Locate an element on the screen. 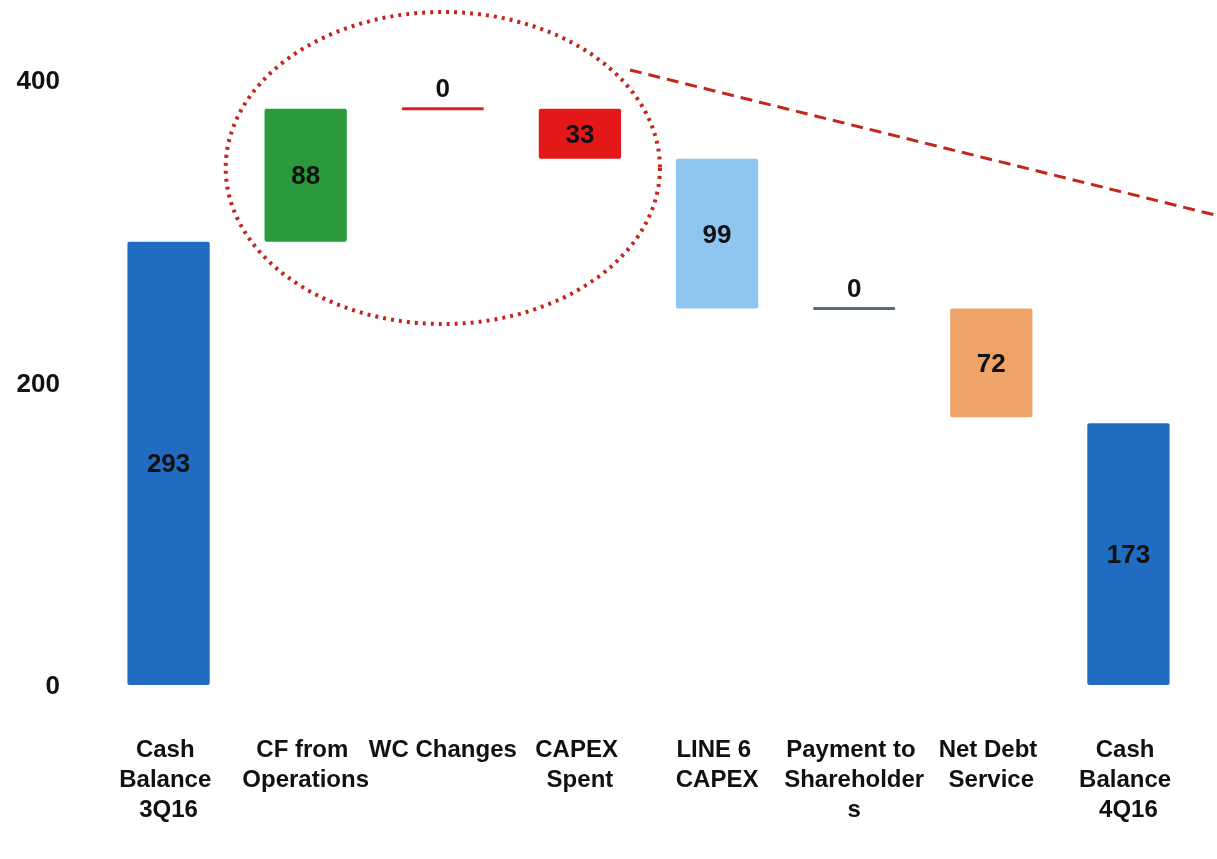 Image resolution: width=1217 pixels, height=859 pixels. data-label: 88 is located at coordinates (306, 175).